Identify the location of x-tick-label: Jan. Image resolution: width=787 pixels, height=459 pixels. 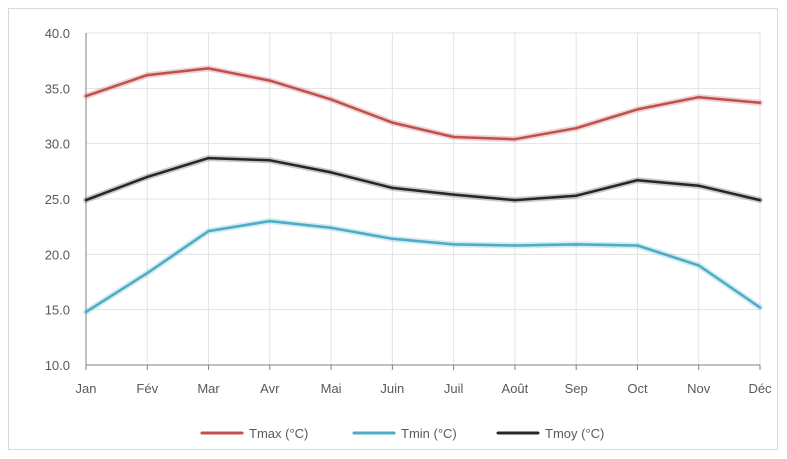
(86, 388).